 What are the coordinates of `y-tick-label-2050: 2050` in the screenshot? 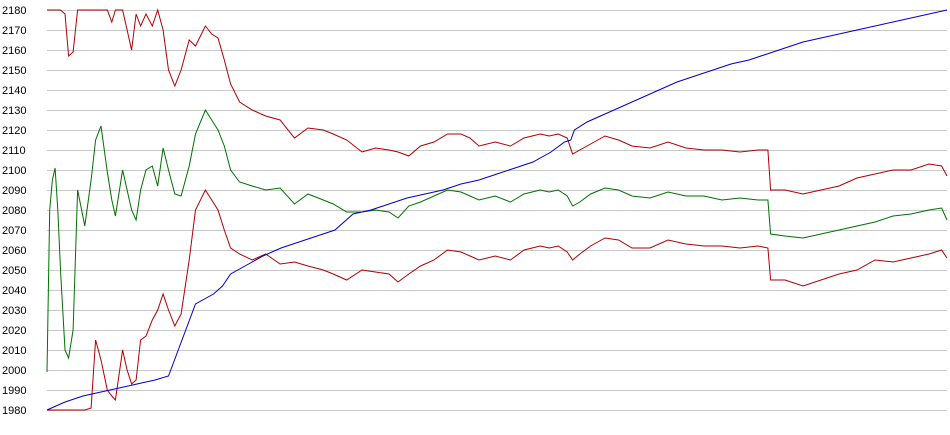 It's located at (14, 271).